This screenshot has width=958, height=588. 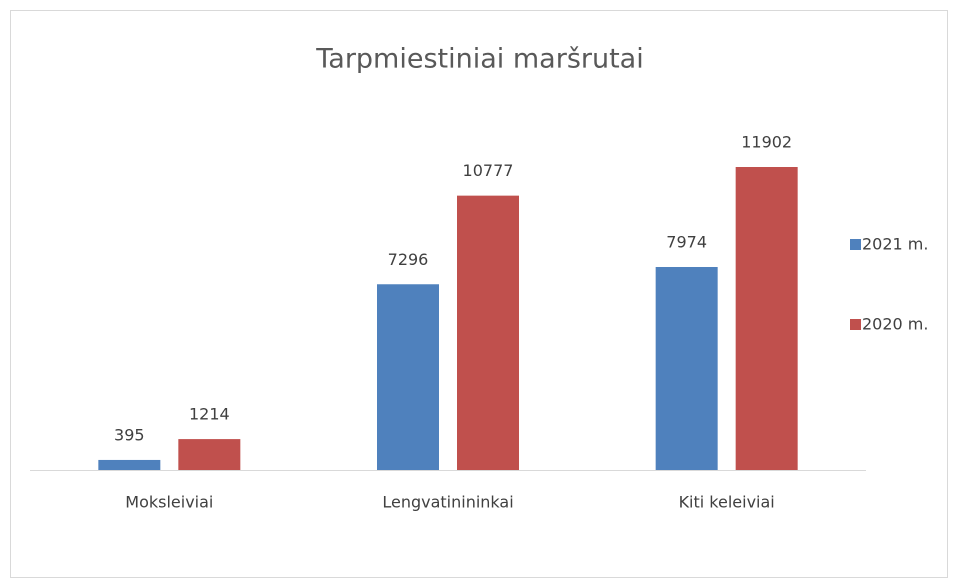 What do you see at coordinates (766, 142) in the screenshot?
I see `data-label: 11902` at bounding box center [766, 142].